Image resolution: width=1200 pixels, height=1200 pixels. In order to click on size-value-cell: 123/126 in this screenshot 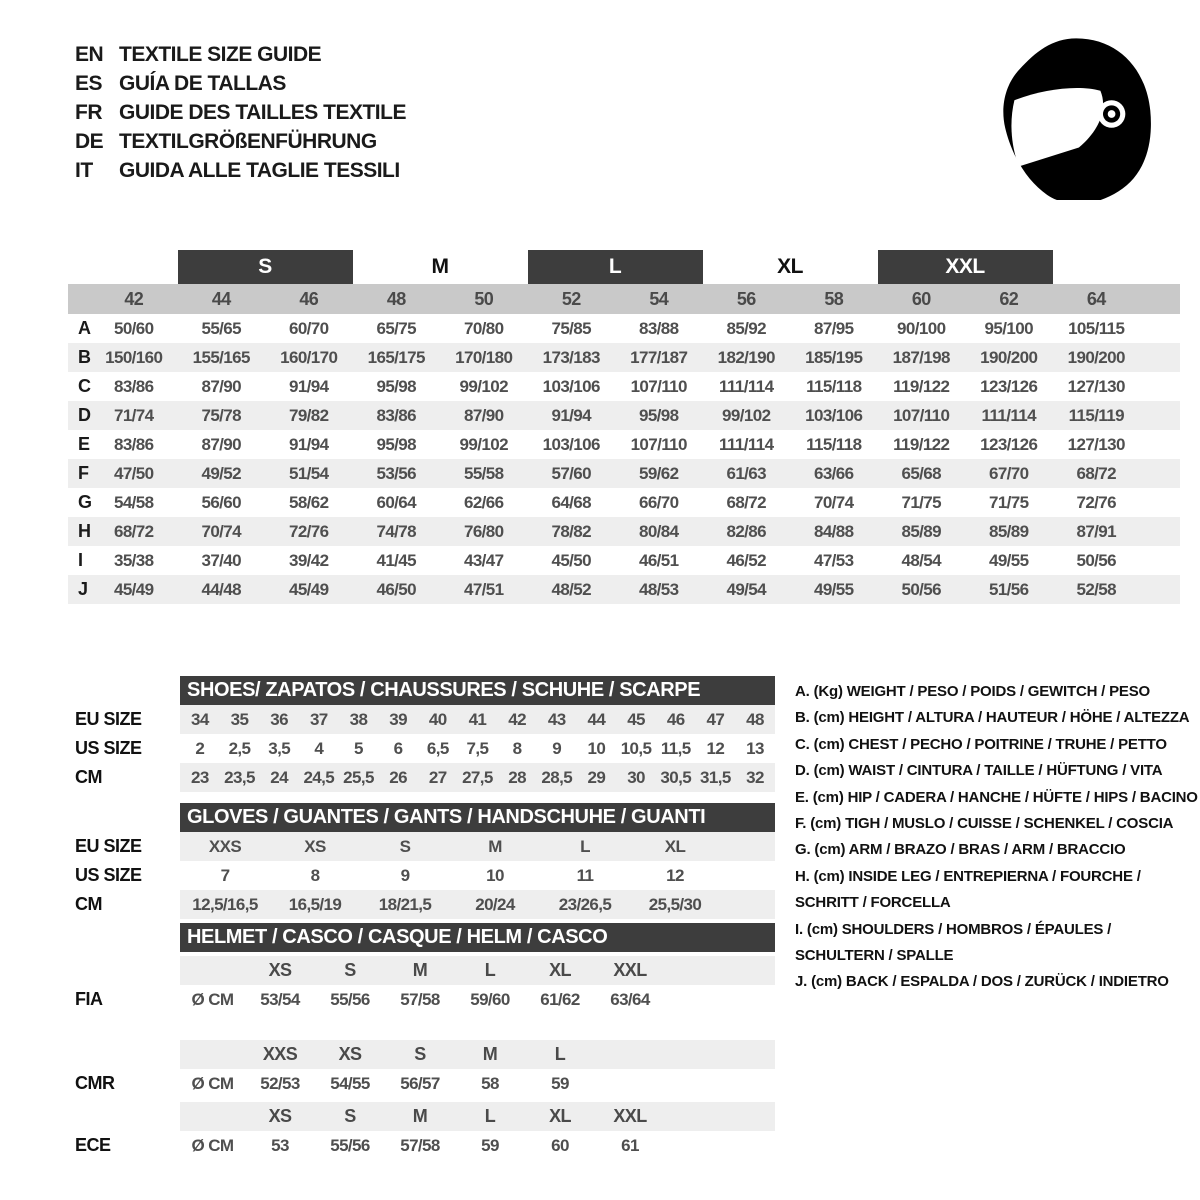, I will do `click(1009, 386)`.